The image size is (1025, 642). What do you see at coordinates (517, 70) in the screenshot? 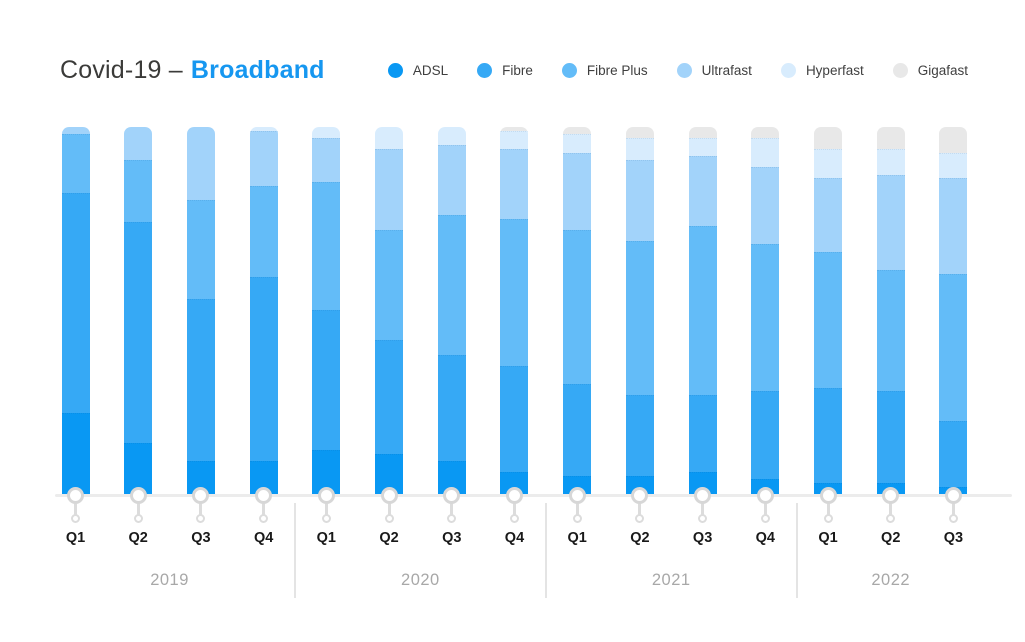
I see `legend-label: Fibre` at bounding box center [517, 70].